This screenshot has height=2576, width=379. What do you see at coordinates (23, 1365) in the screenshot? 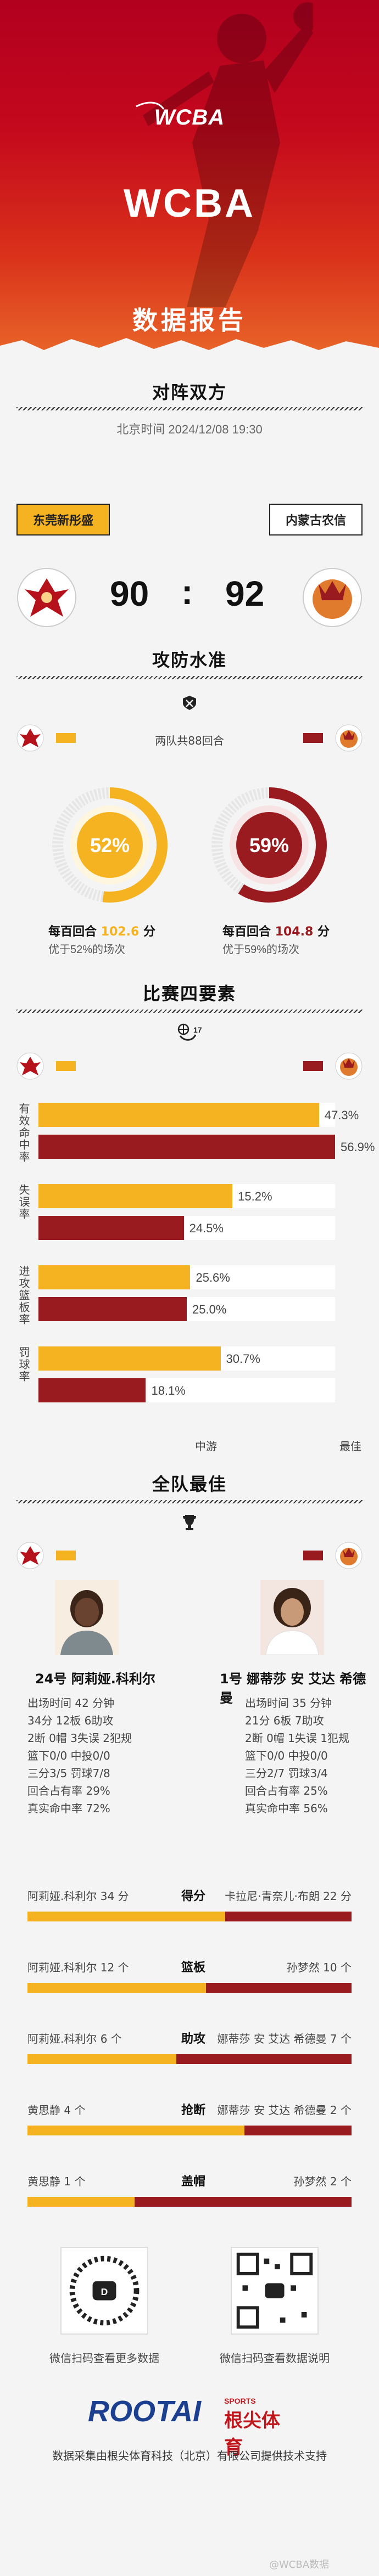
I see `ff-row-label: 罚球率` at bounding box center [23, 1365].